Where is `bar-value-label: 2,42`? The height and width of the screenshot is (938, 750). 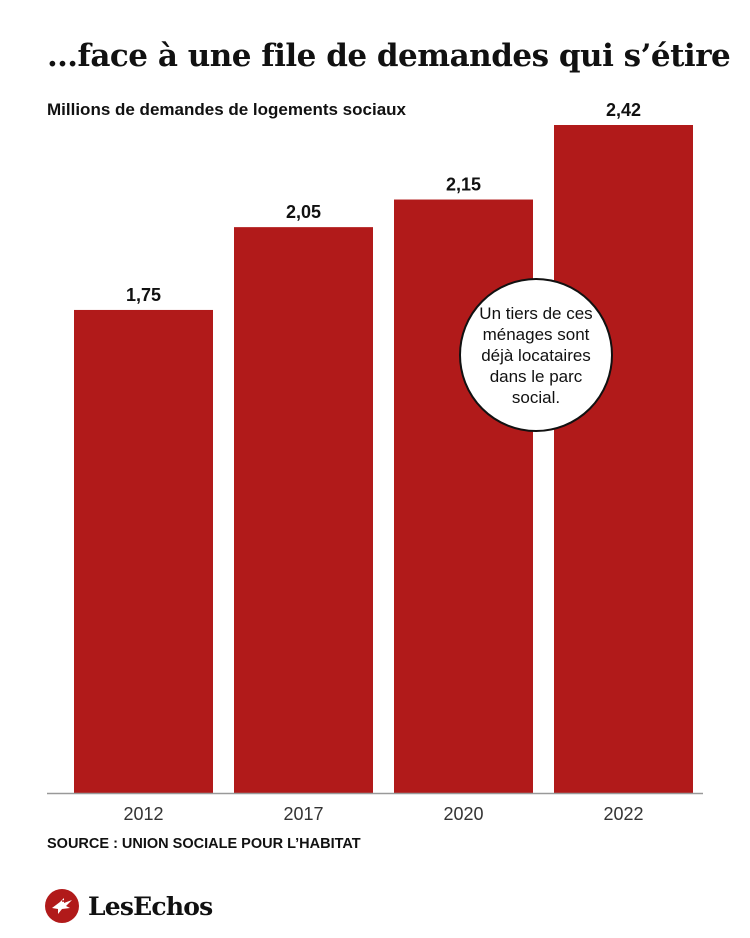
bar-value-label: 2,42 is located at coordinates (623, 110).